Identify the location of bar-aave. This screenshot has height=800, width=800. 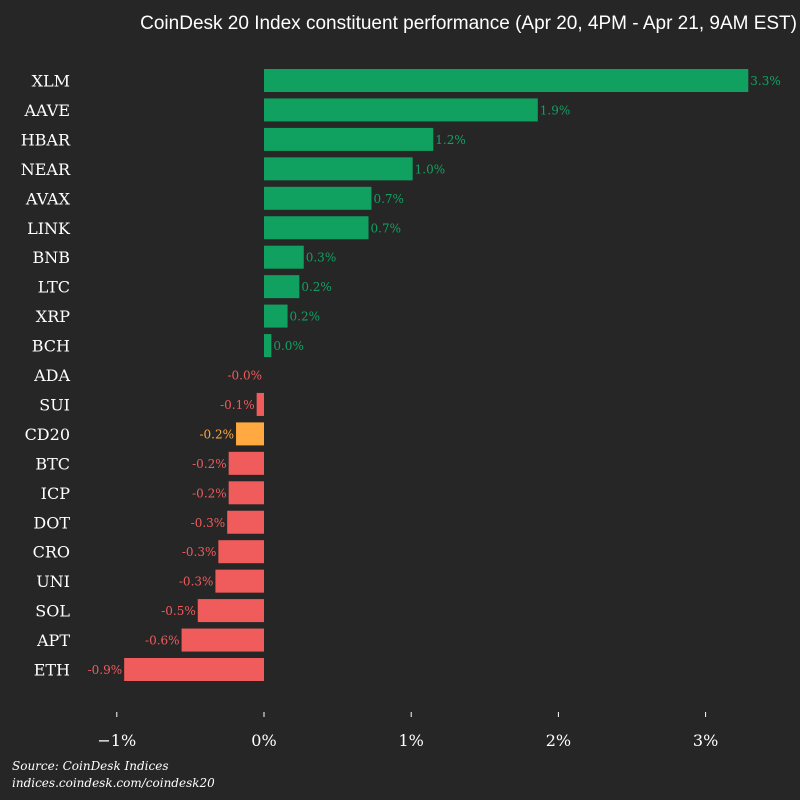
(401, 110).